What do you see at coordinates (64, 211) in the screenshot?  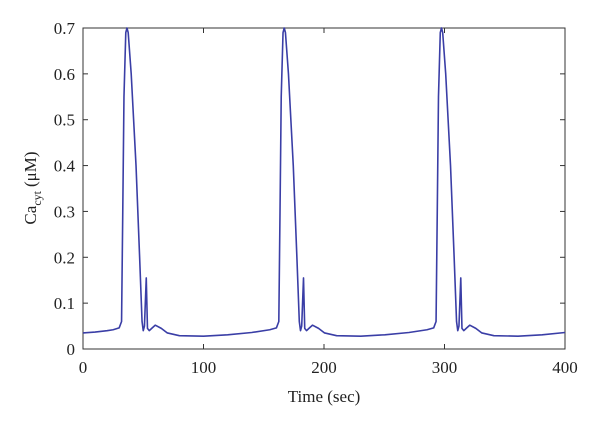 I see `y-tick-label: 0.3` at bounding box center [64, 211].